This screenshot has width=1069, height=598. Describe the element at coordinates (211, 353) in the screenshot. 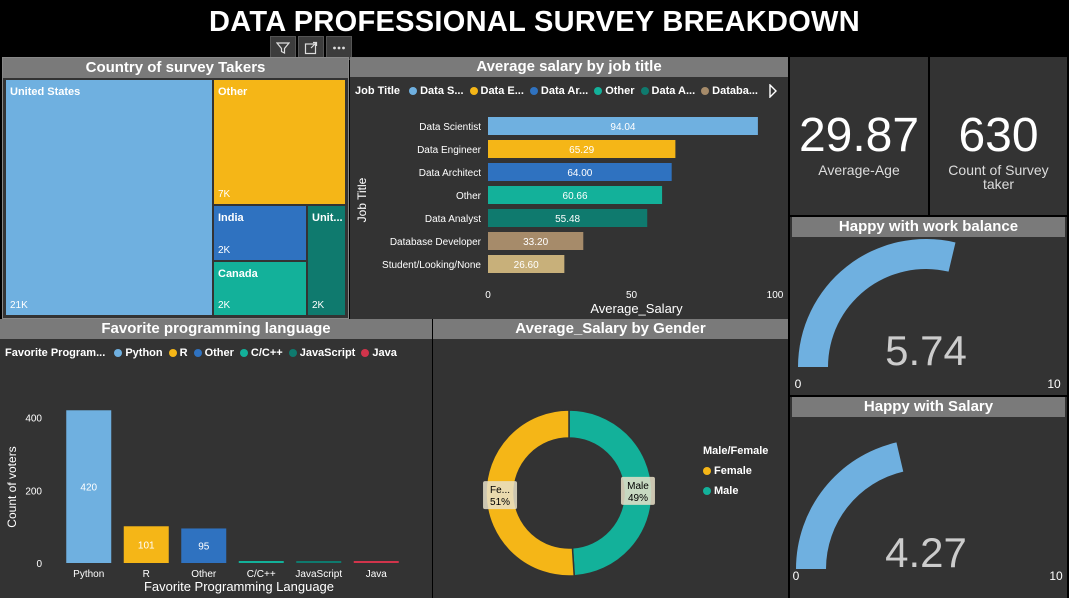

I see `language-legend-item: Other` at that location.